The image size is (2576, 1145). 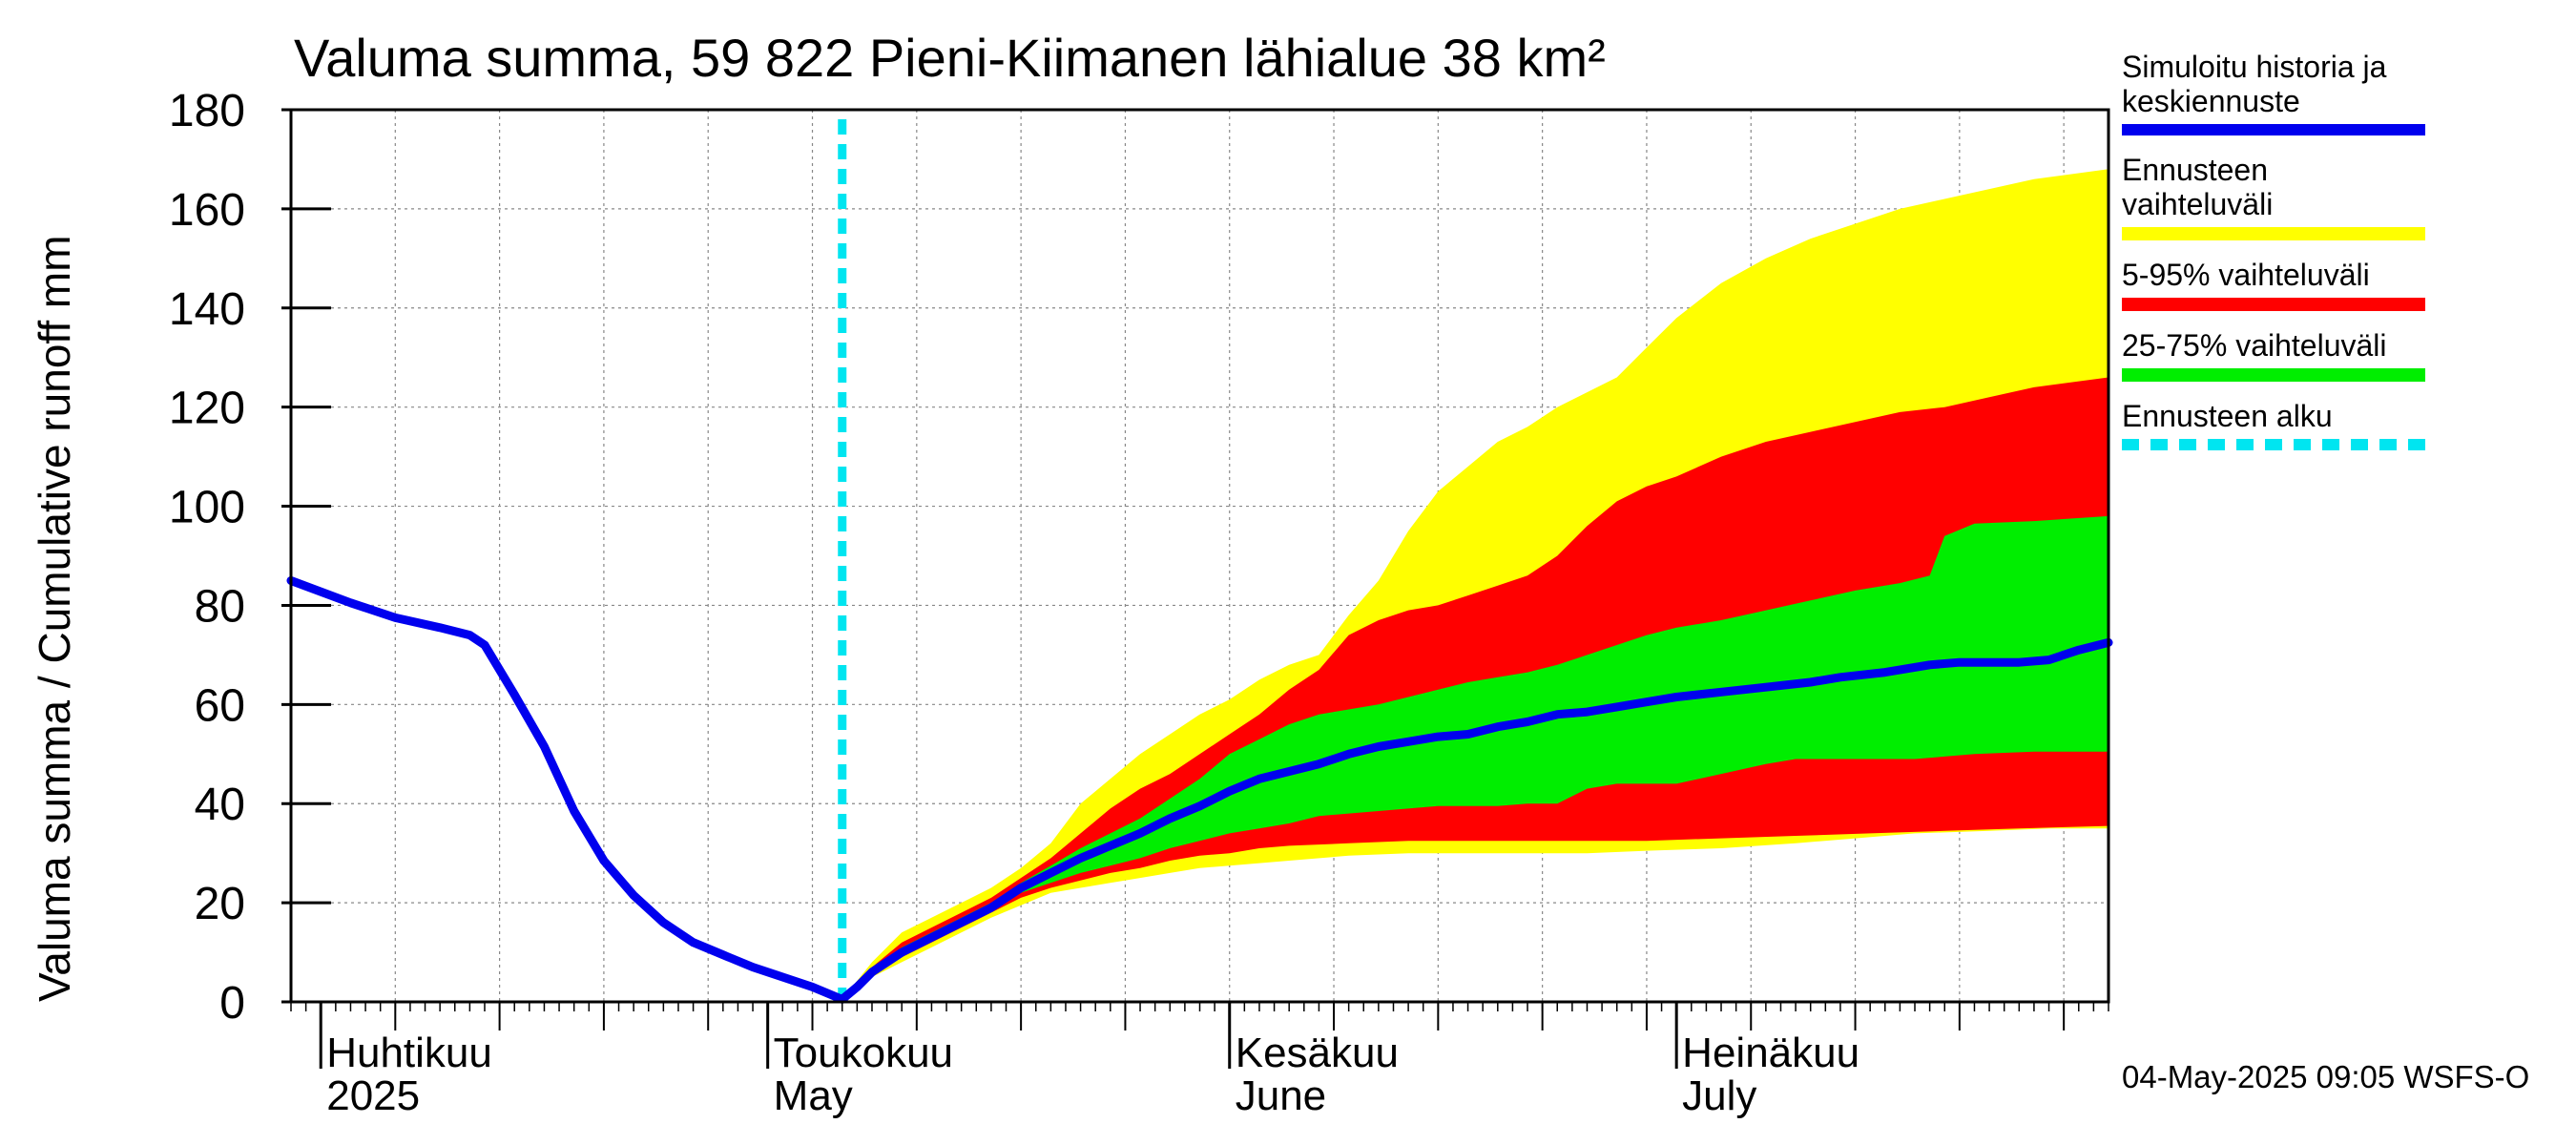 What do you see at coordinates (863, 1053) in the screenshot?
I see `x-month-label-fi: Toukokuu` at bounding box center [863, 1053].